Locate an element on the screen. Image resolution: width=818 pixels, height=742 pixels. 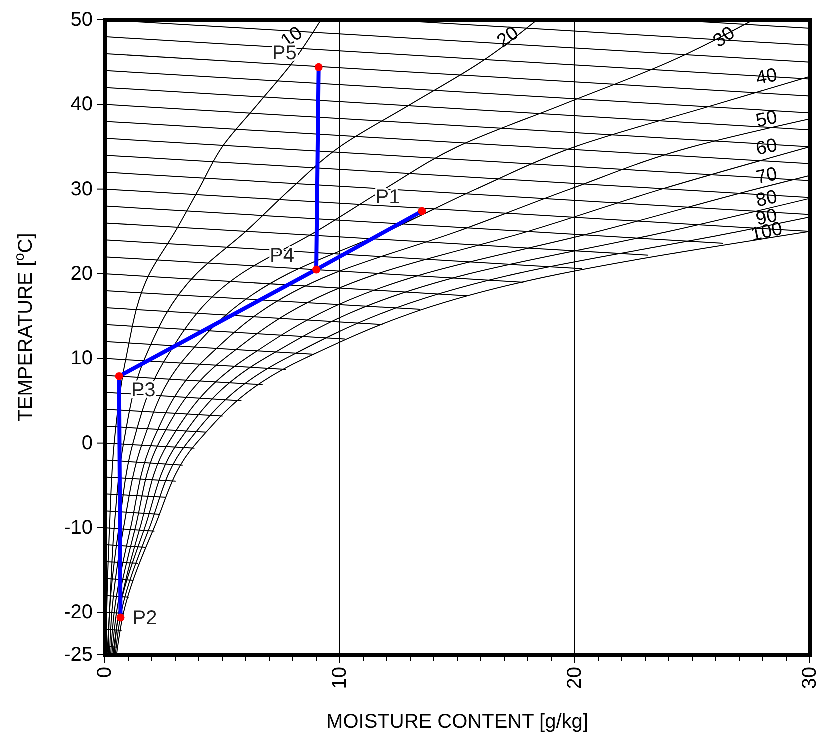
text: 40 is located at coordinates (767, 77).